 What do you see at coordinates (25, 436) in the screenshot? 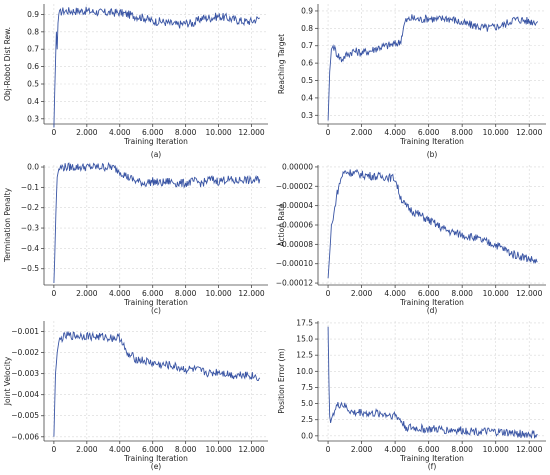
I see `y-tick-label: −0.006` at bounding box center [25, 436].